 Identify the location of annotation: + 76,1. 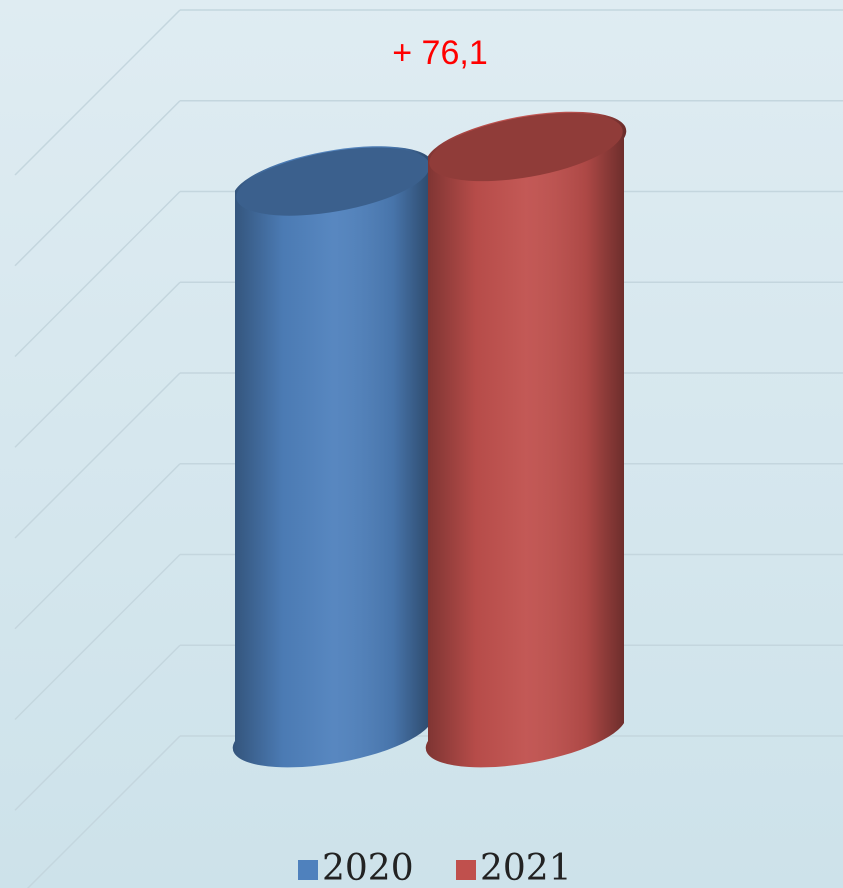
(439, 53).